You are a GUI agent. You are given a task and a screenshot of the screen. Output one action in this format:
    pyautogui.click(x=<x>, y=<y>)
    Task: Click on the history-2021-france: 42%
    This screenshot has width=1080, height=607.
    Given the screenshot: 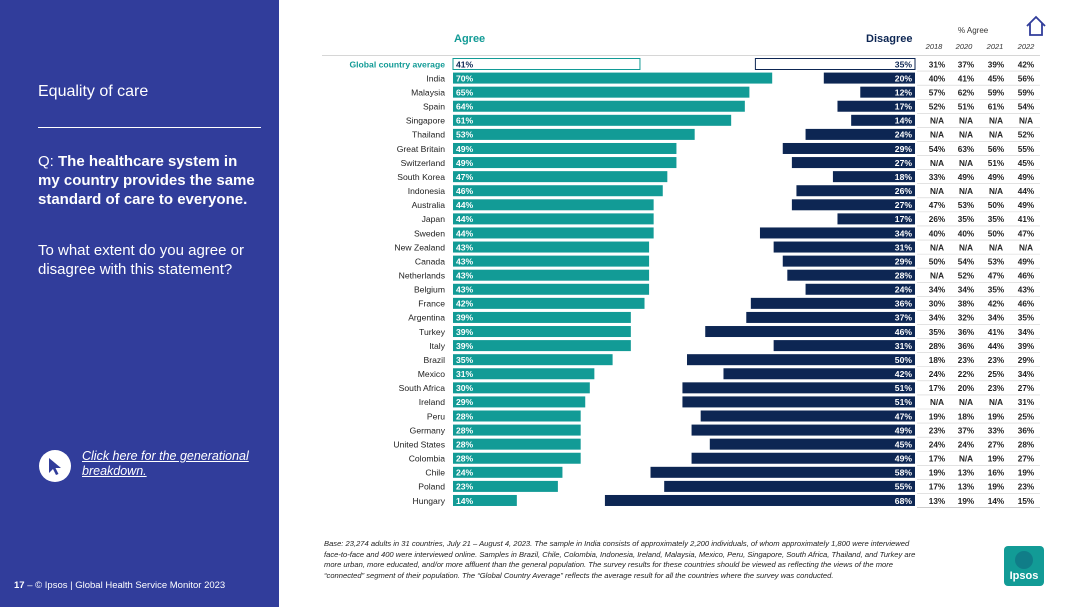 What is the action you would take?
    pyautogui.click(x=996, y=304)
    